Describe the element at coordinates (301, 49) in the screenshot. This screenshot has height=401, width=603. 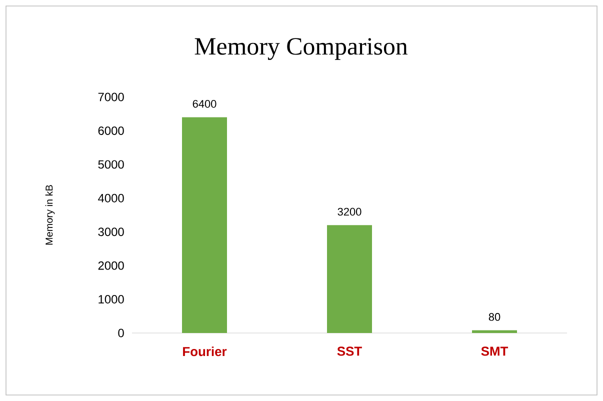
I see `chart-title: Memory Comparison` at that location.